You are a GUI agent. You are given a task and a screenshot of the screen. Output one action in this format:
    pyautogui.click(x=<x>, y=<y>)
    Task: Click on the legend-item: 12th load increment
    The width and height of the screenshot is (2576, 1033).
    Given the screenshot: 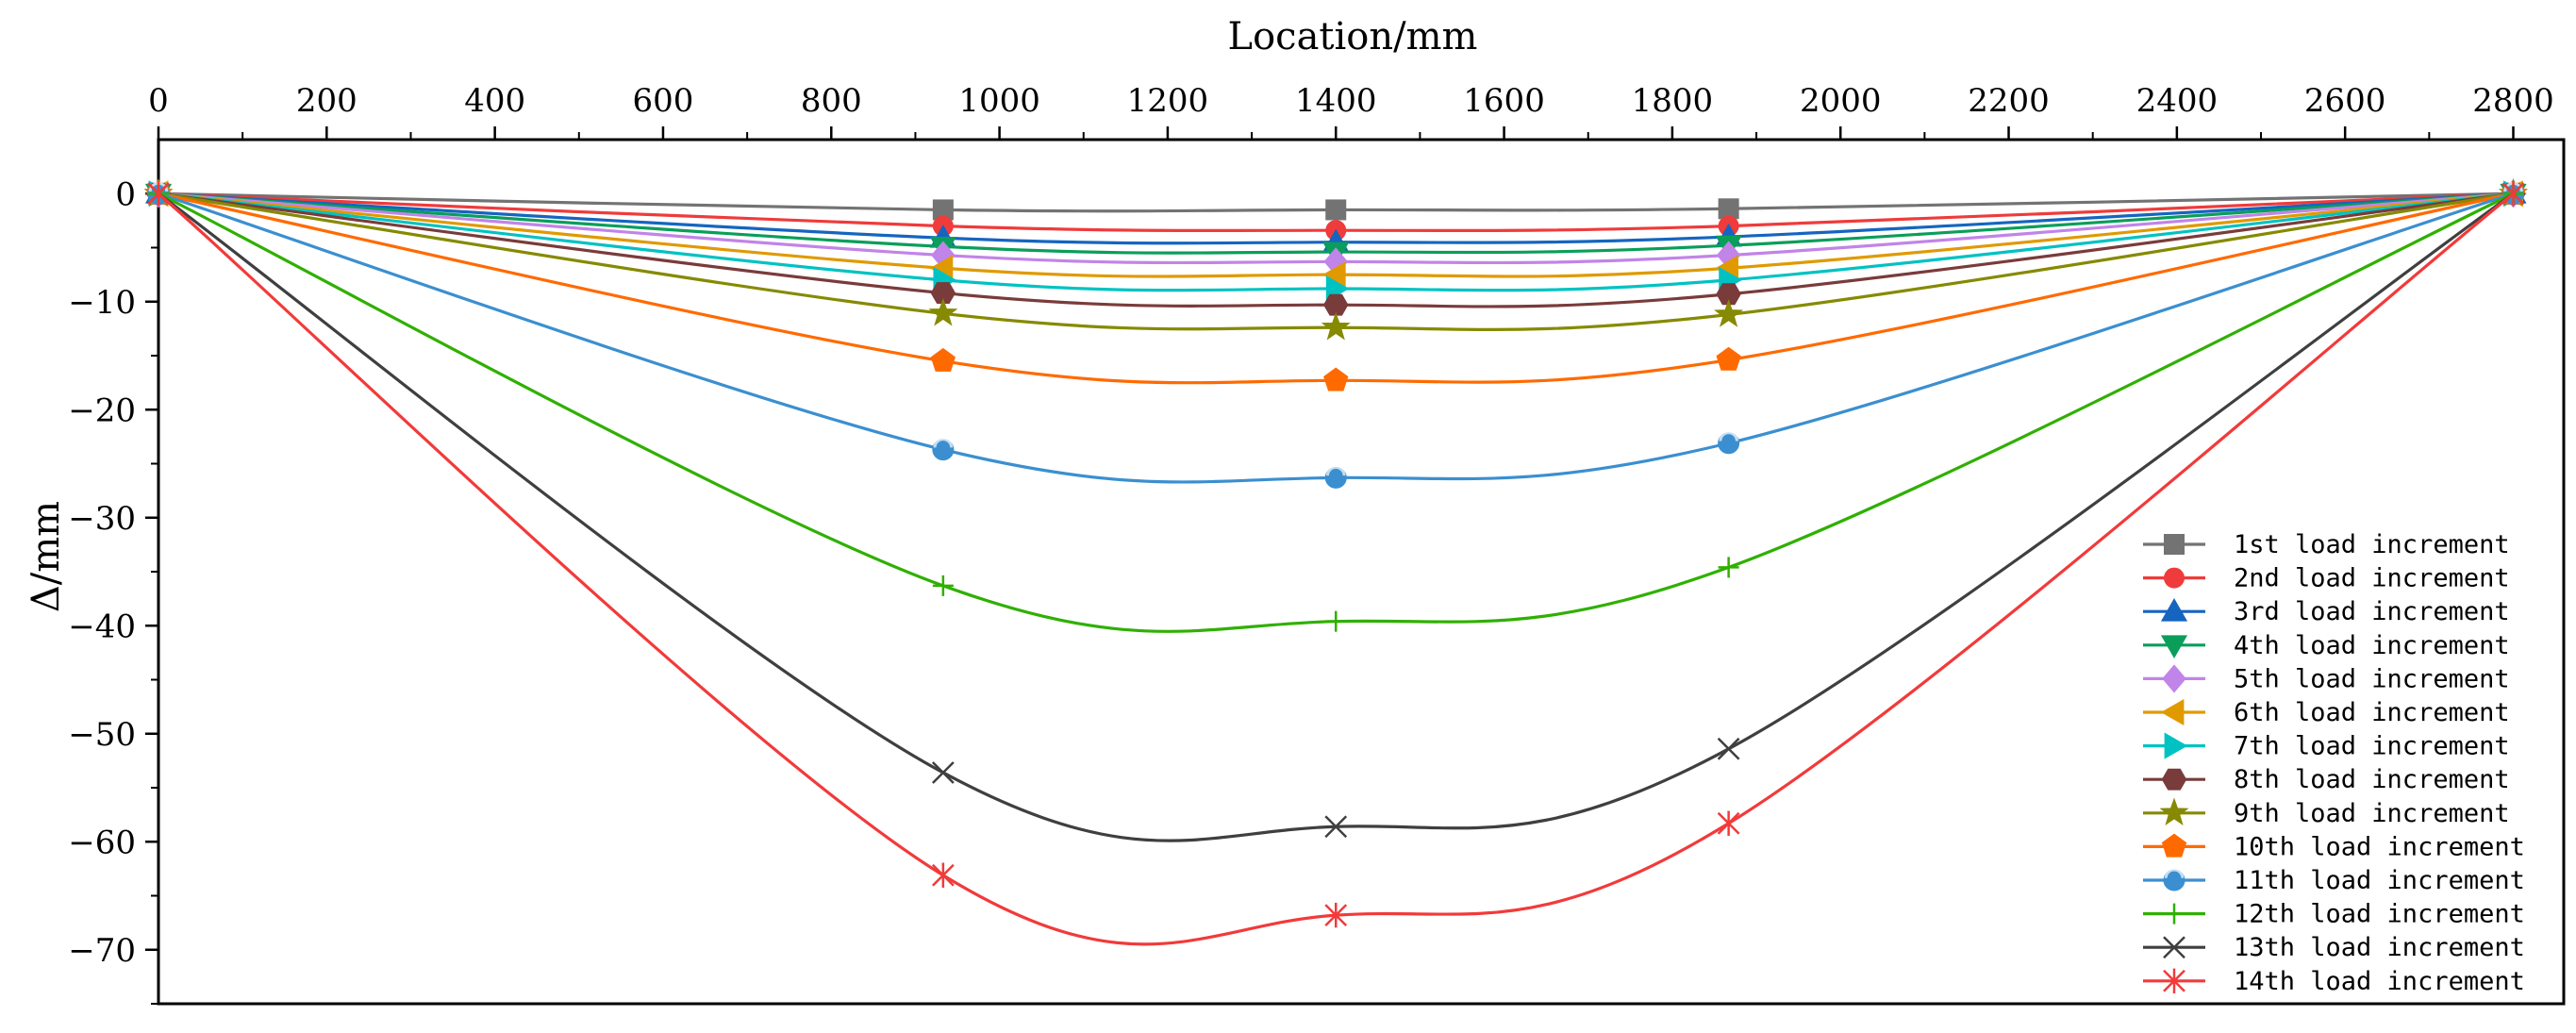 What is the action you would take?
    pyautogui.click(x=2334, y=915)
    